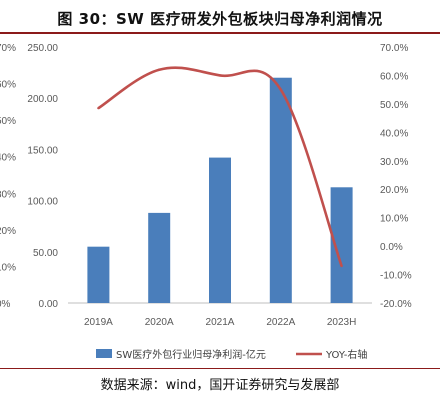  What do you see at coordinates (394, 105) in the screenshot?
I see `right-axis-tick-label: 50.0%` at bounding box center [394, 105].